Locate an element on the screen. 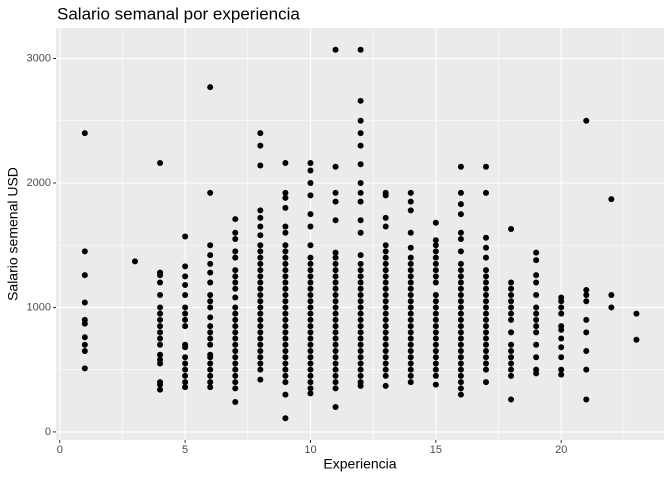 This screenshot has height=480, width=672. x-tick-label: 0 is located at coordinates (60, 450).